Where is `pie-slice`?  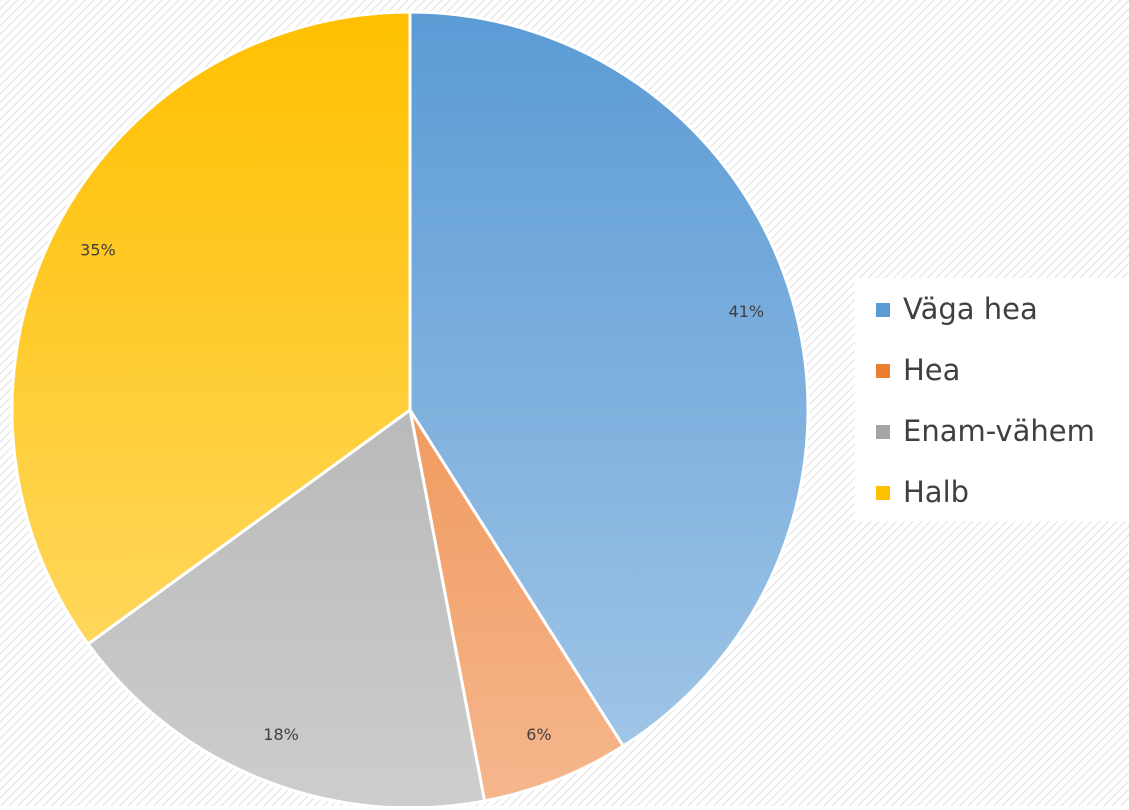
pie-slice is located at coordinates (517, 606).